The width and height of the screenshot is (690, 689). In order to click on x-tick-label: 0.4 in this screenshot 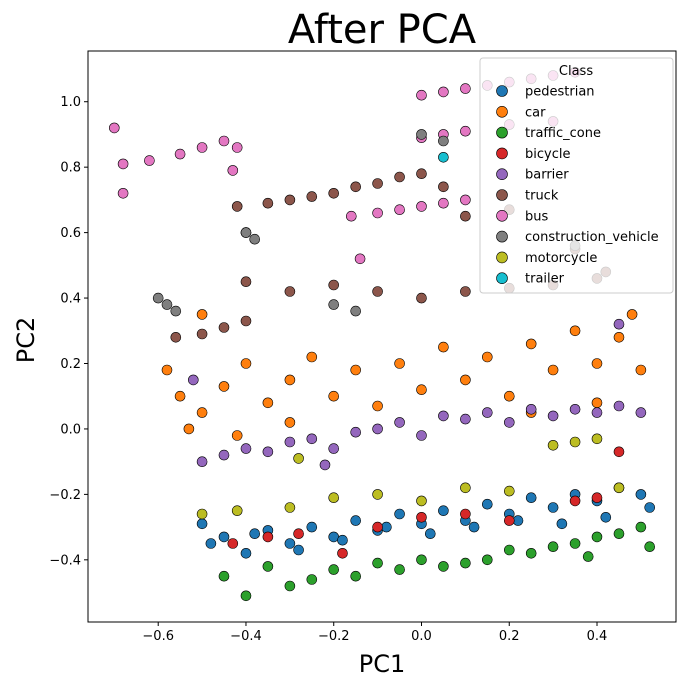, I will do `click(597, 636)`.